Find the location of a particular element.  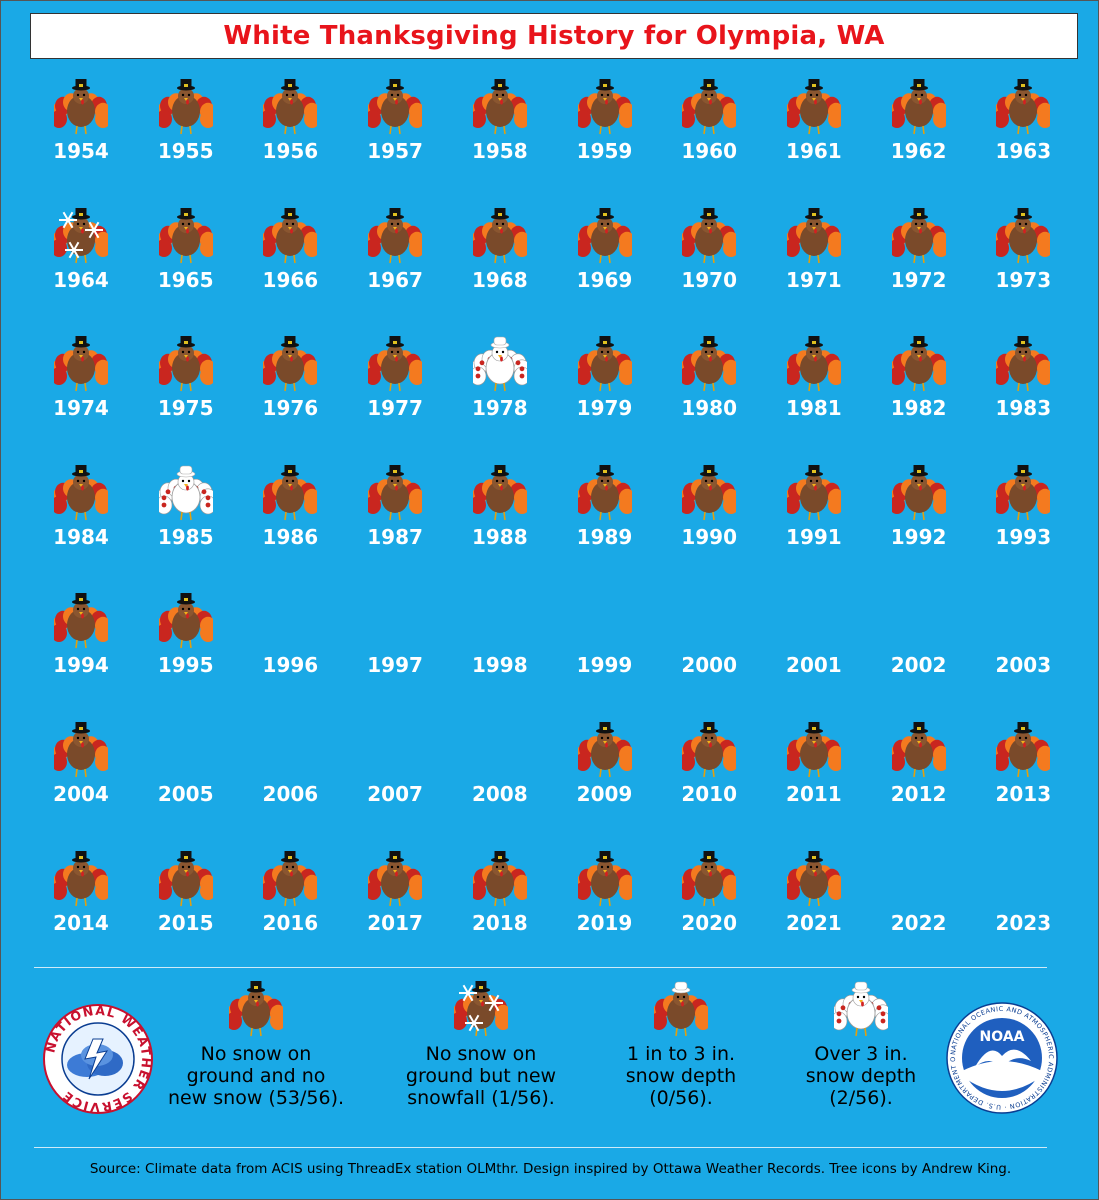

year-cell: 1995 is located at coordinates (186, 649).